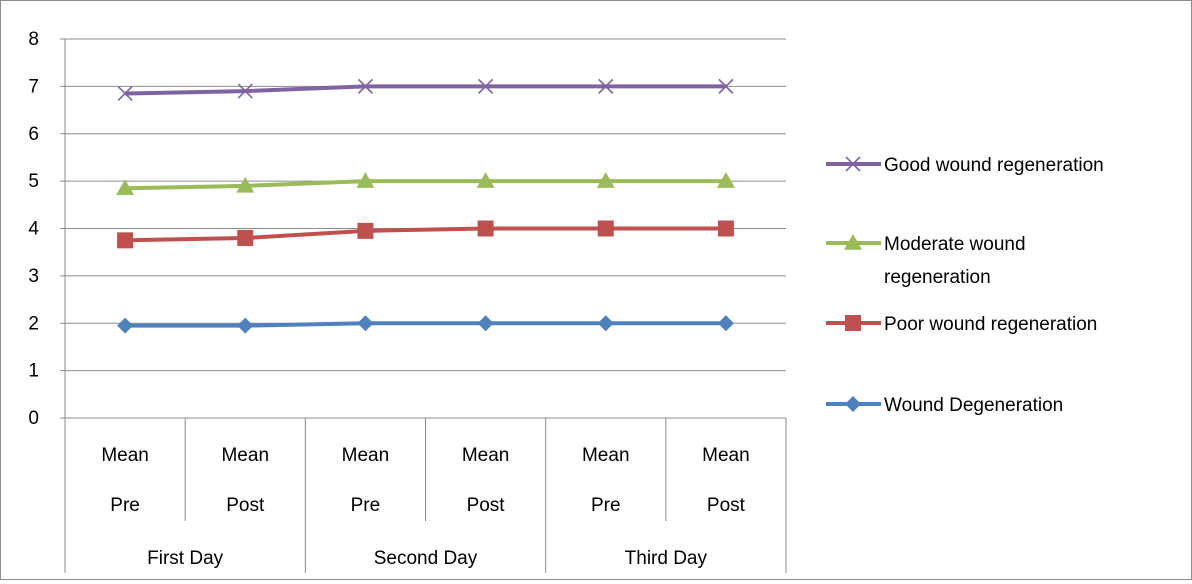  What do you see at coordinates (955, 244) in the screenshot?
I see `legend-label: Moderate wound` at bounding box center [955, 244].